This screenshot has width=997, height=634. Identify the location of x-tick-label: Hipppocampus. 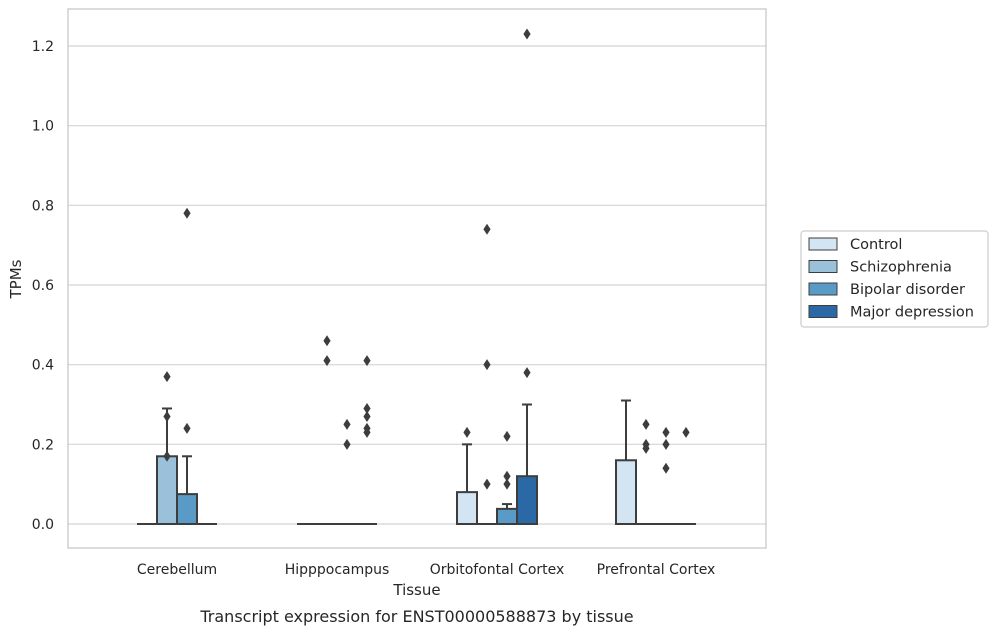
(337, 570).